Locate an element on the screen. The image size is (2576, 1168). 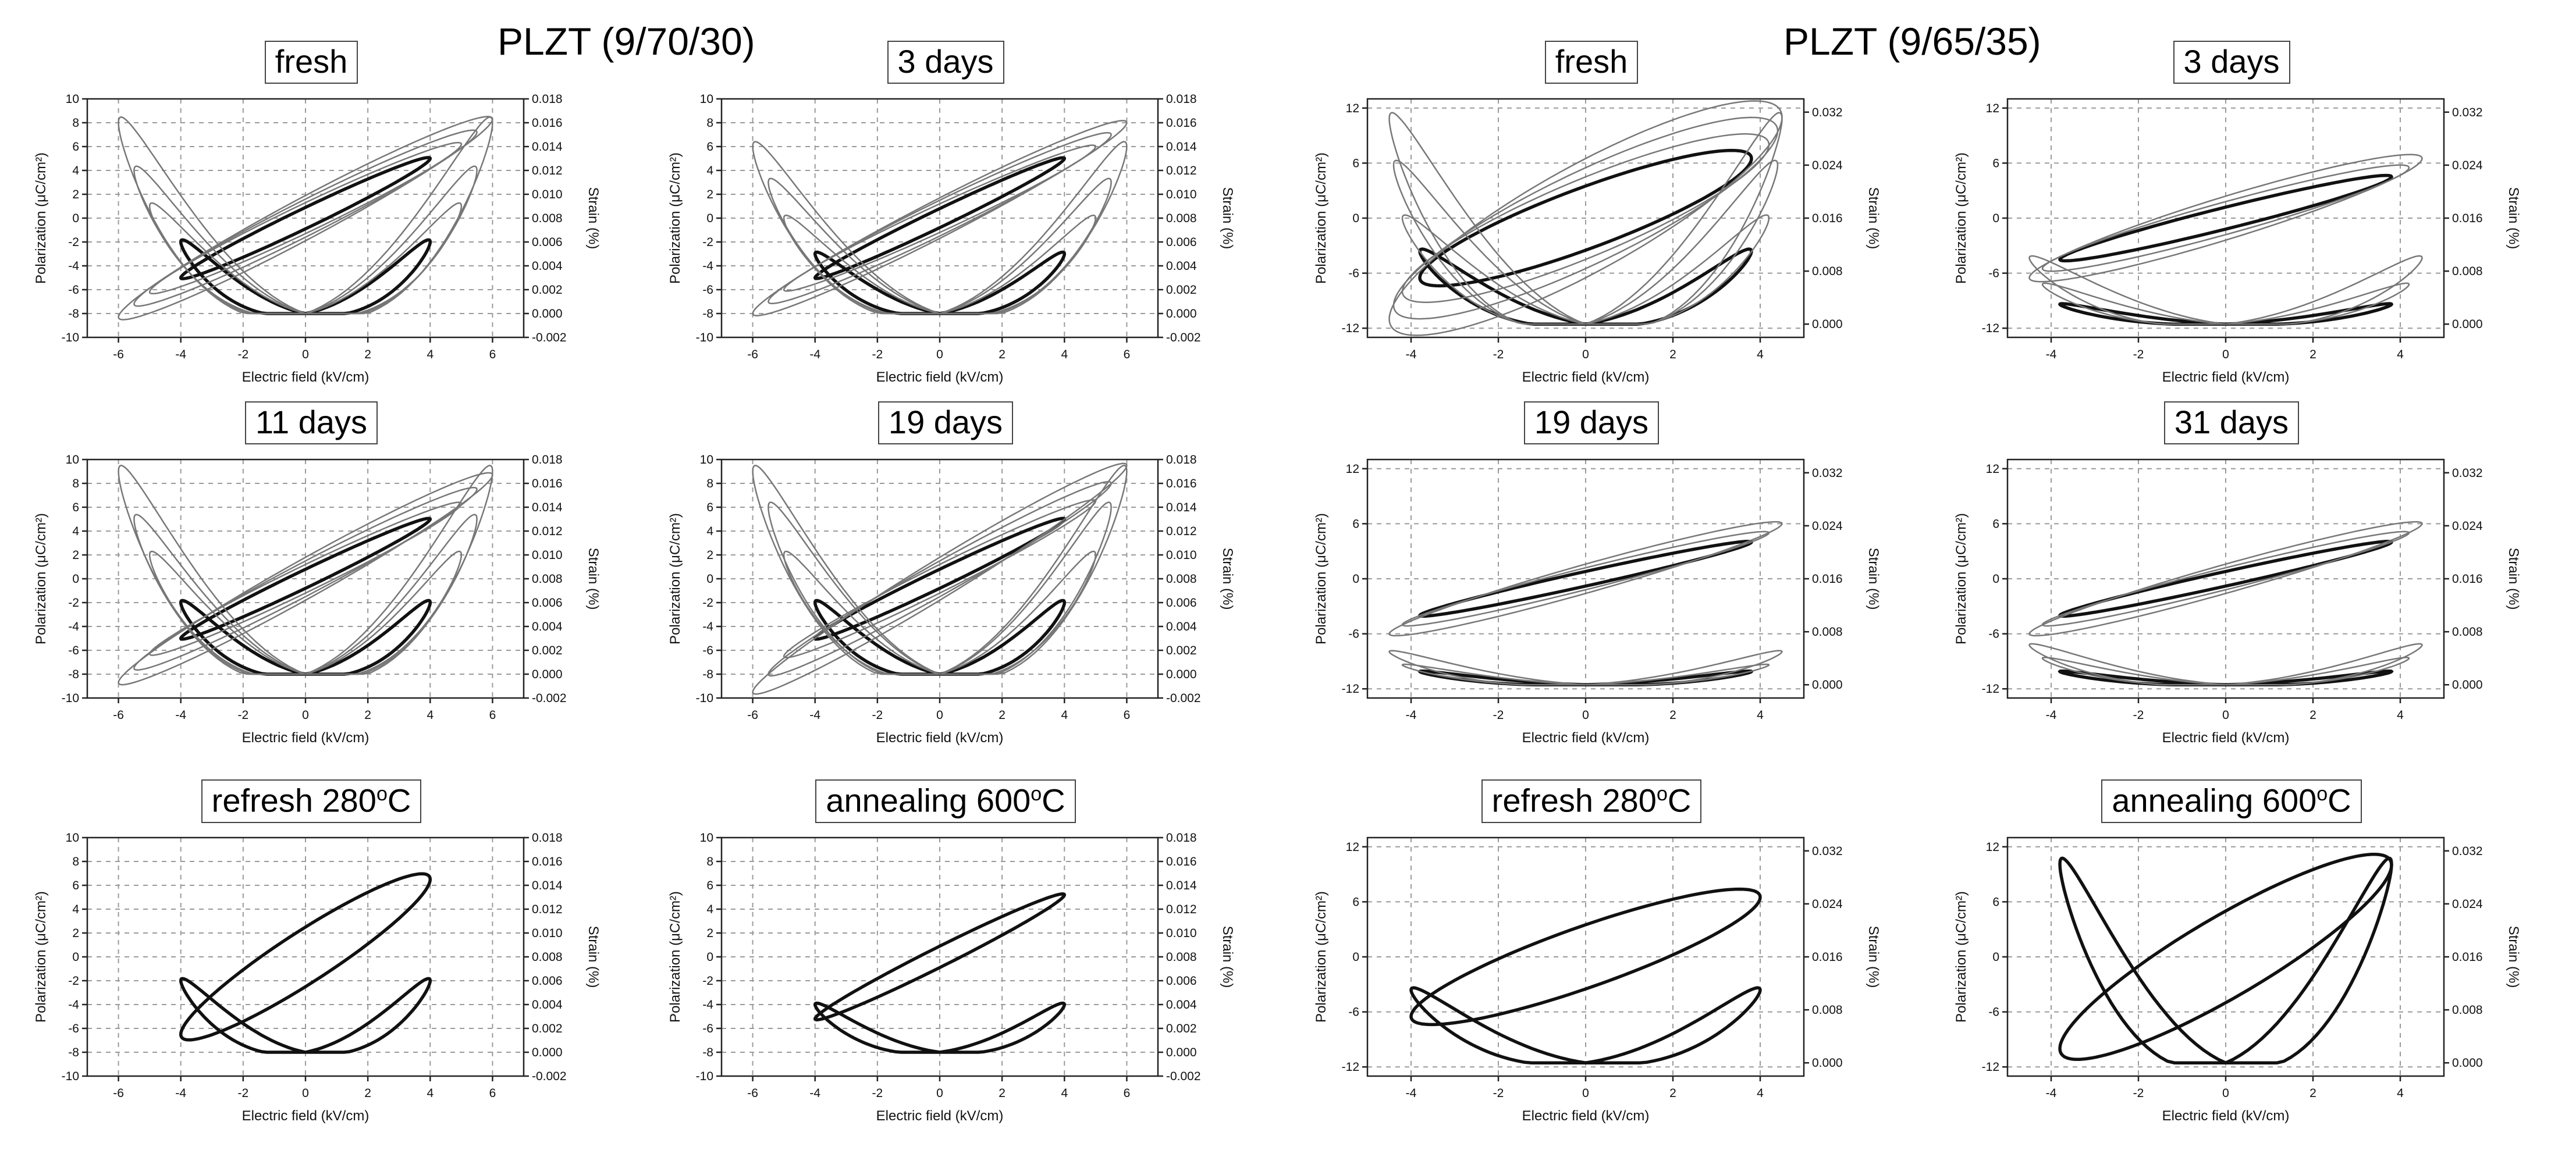
panel-title: 19 days is located at coordinates (945, 422).